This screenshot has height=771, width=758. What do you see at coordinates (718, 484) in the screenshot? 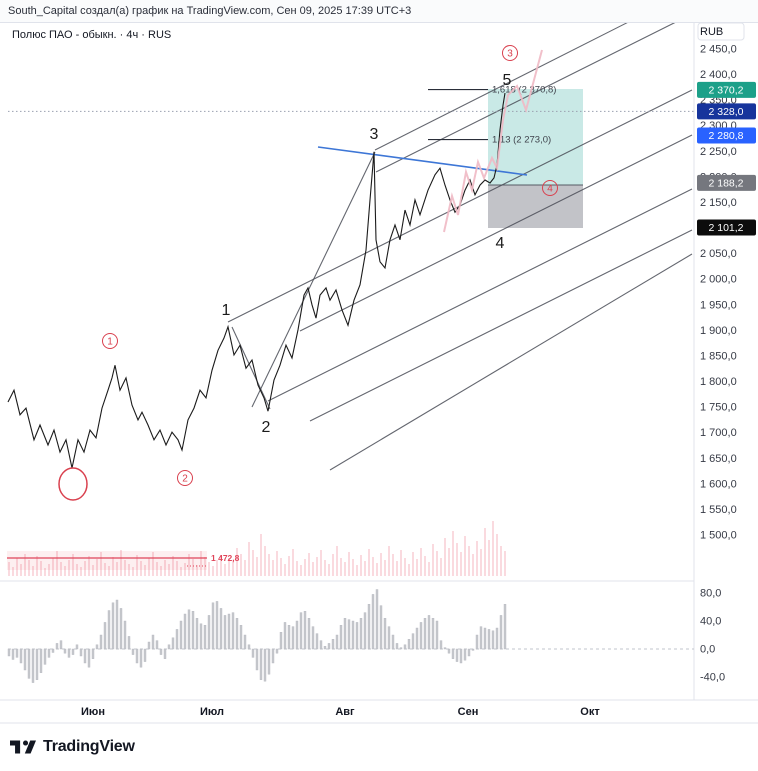
I see `svg-text: 1 600,0` at bounding box center [718, 484].